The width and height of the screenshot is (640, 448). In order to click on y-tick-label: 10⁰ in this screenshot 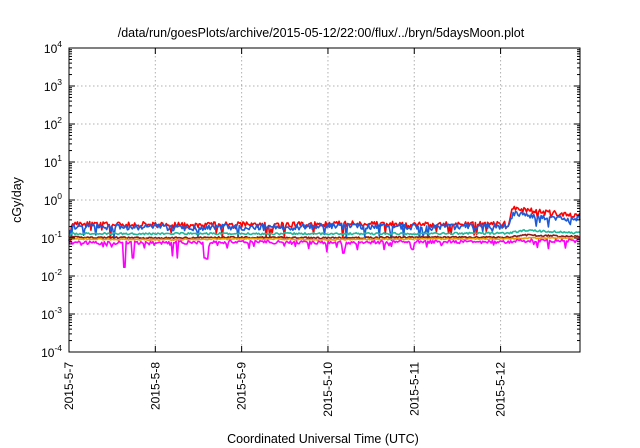, I will do `click(53, 199)`.